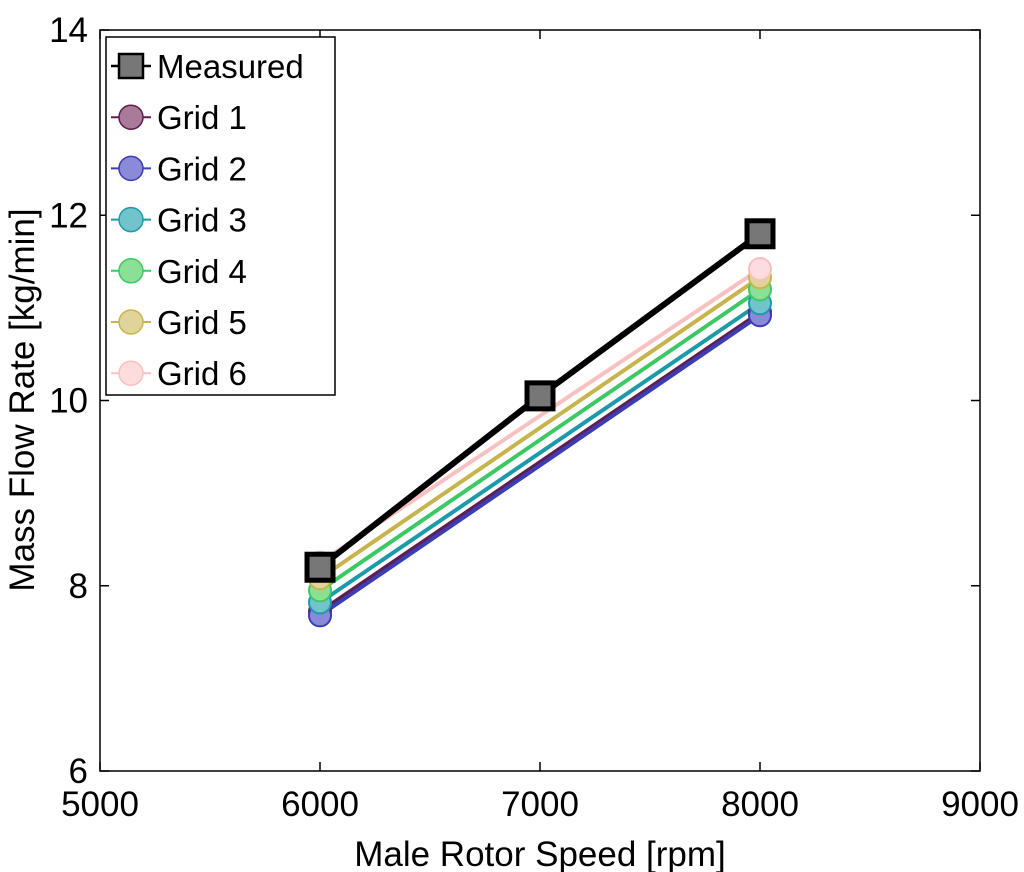  I want to click on legend-label: Measured, so click(230, 66).